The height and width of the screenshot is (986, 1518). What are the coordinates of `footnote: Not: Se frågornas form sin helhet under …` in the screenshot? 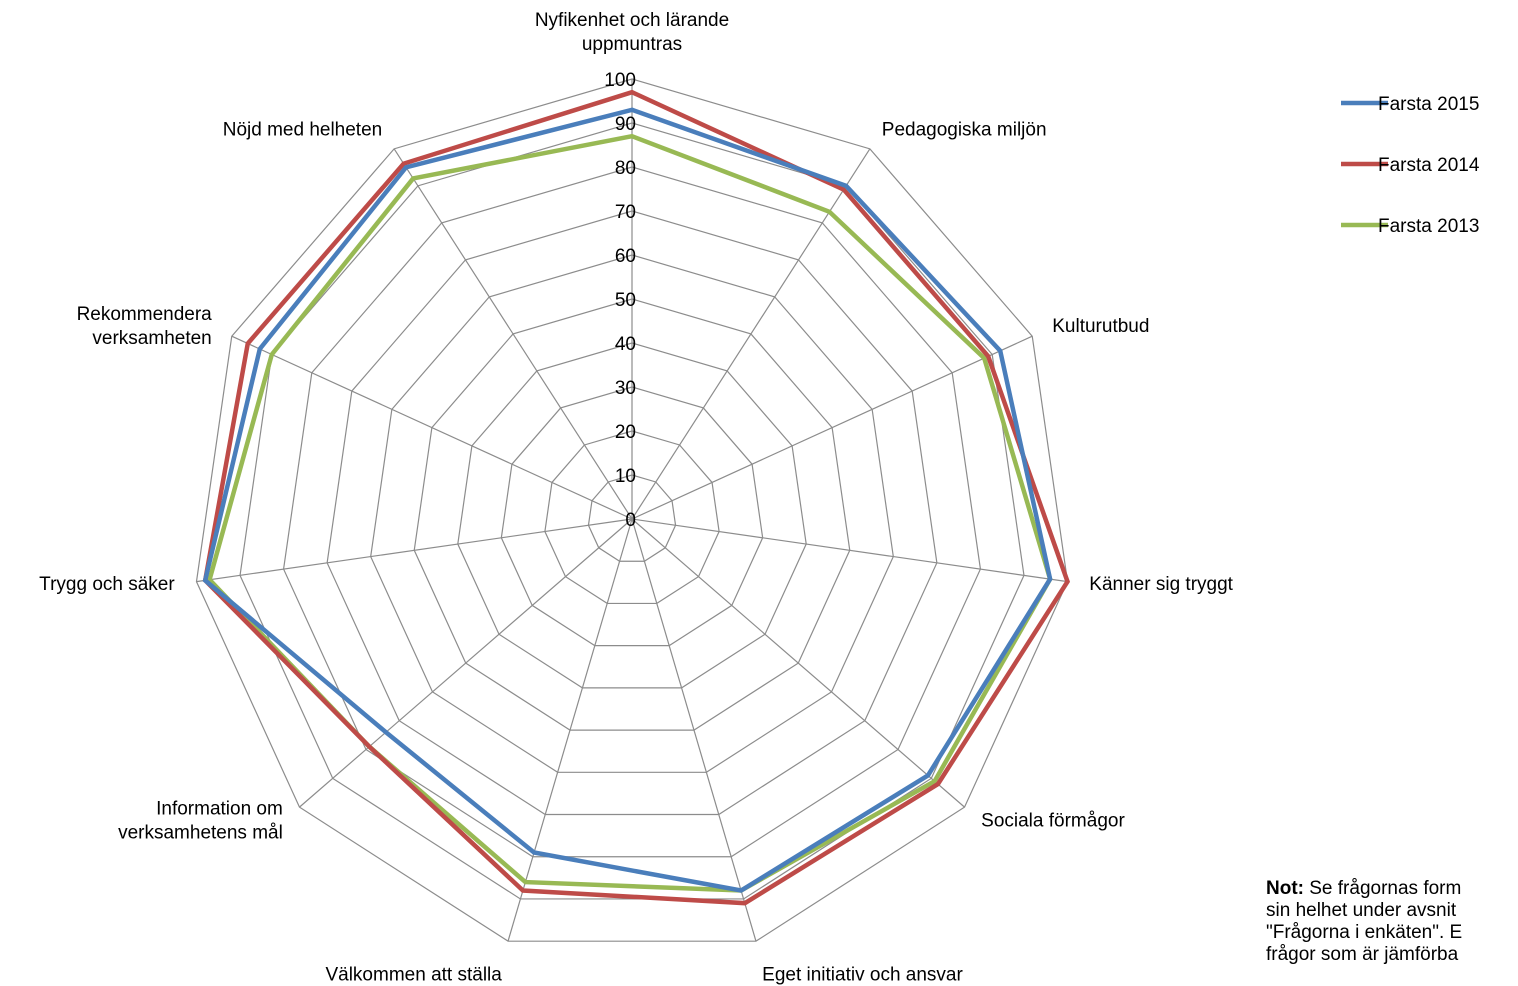 It's located at (1392, 922).